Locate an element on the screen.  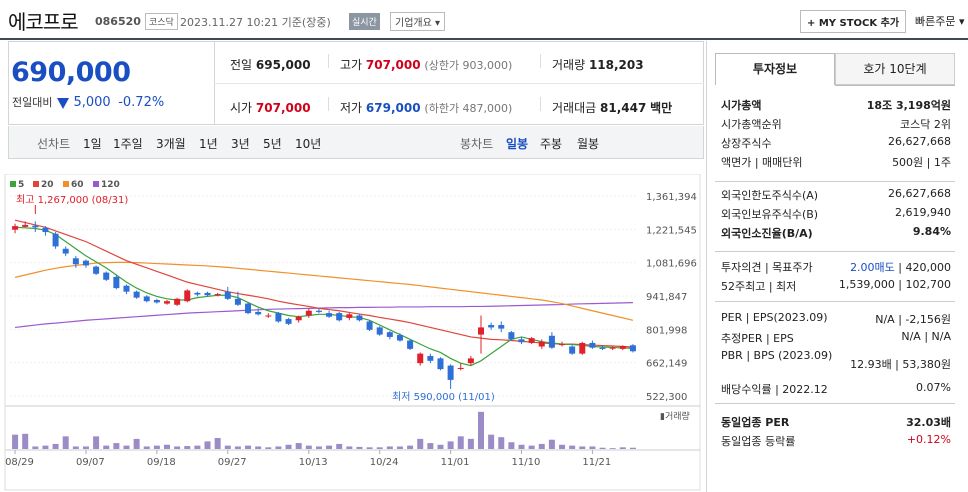
period-3m: 3개월 is located at coordinates (171, 144).